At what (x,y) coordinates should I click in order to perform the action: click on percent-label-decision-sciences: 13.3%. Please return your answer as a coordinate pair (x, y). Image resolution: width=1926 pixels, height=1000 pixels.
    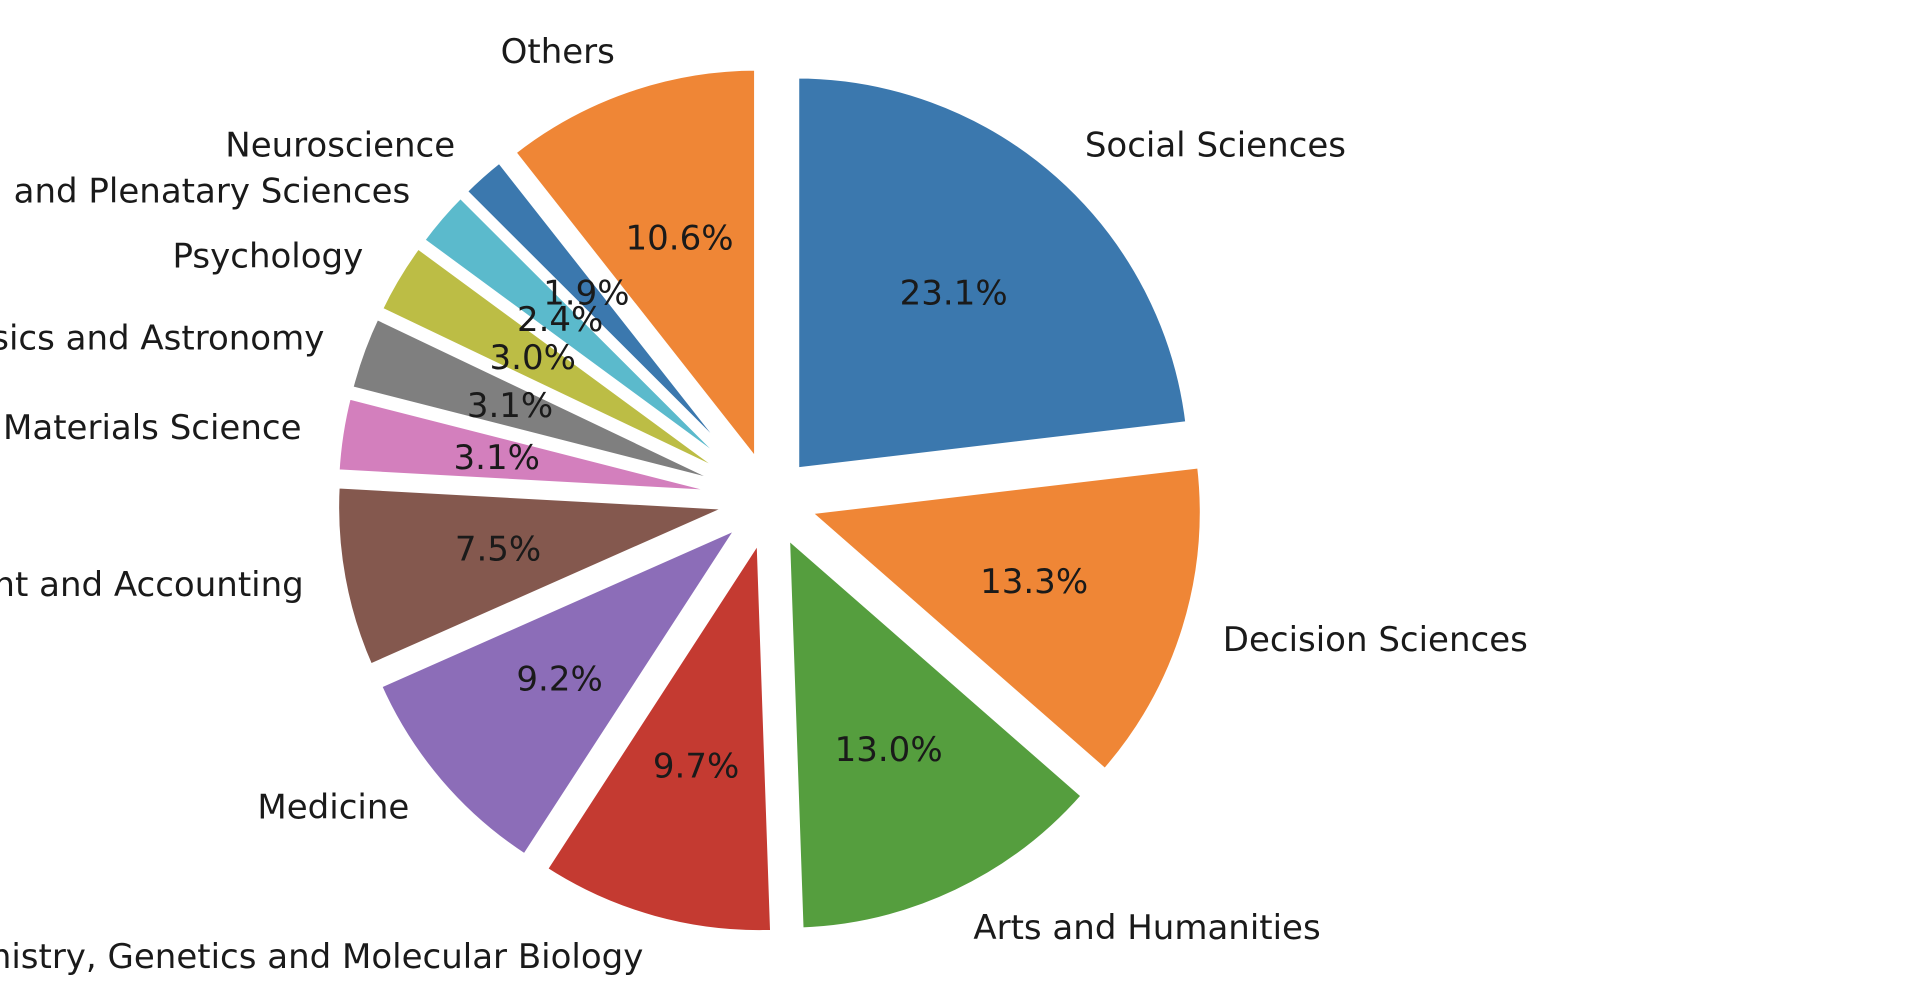
    Looking at the image, I should click on (1034, 582).